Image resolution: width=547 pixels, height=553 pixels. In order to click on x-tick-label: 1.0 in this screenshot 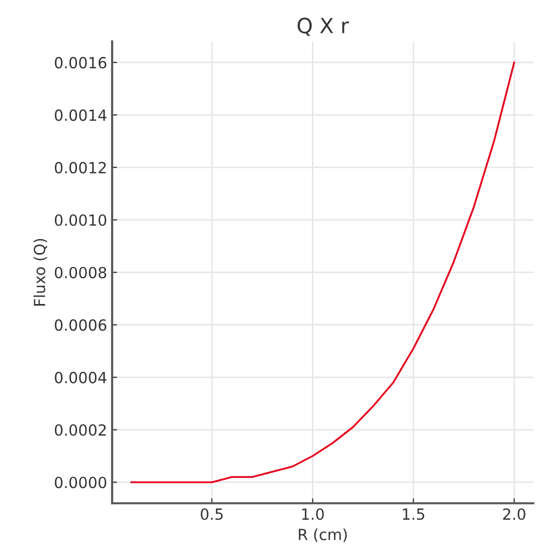, I will do `click(313, 514)`.